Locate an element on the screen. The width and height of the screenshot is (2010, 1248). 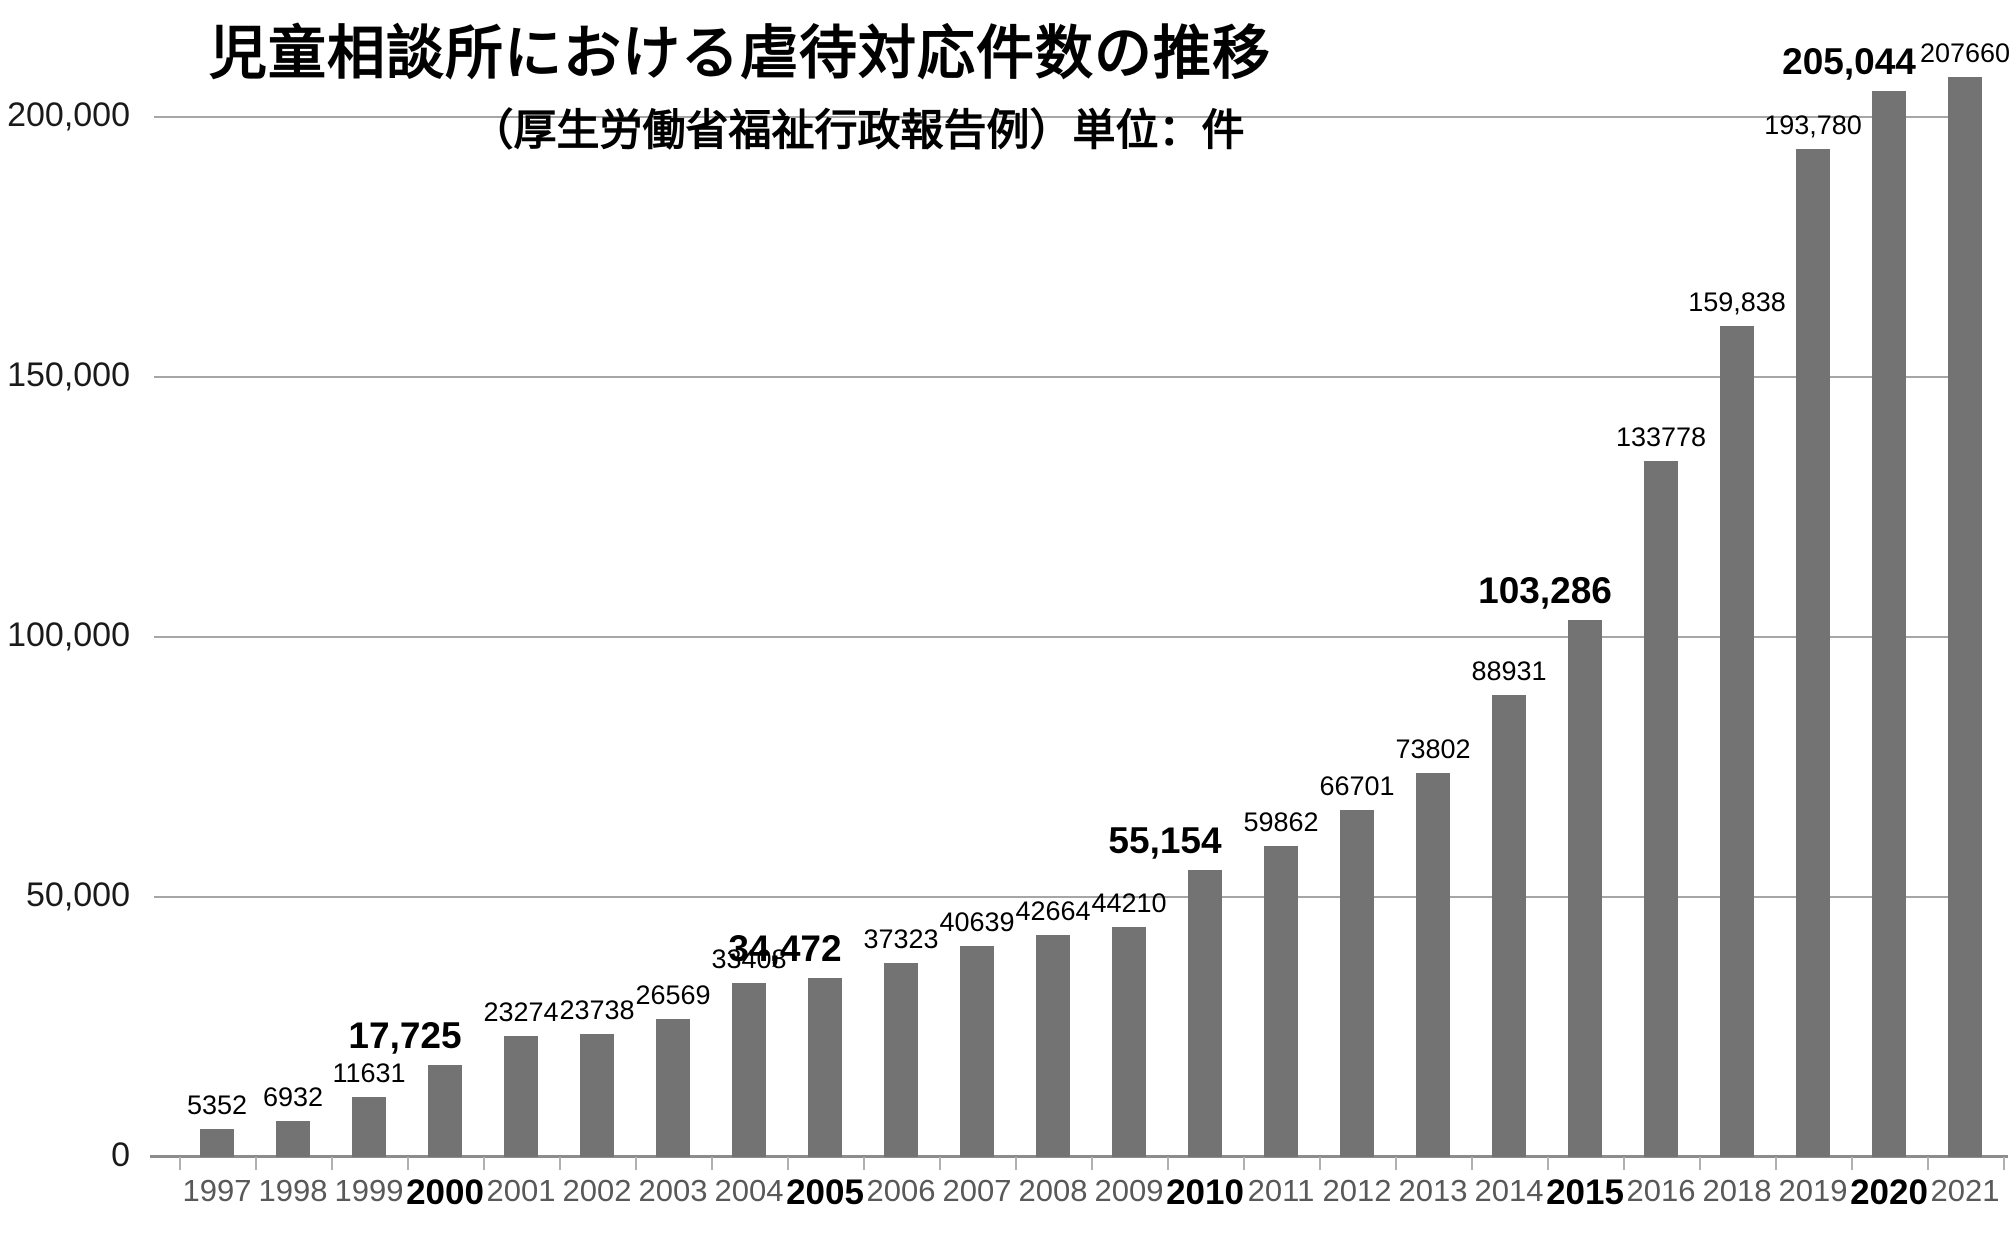
bar-group: 34,472 2005 is located at coordinates (796, 638).